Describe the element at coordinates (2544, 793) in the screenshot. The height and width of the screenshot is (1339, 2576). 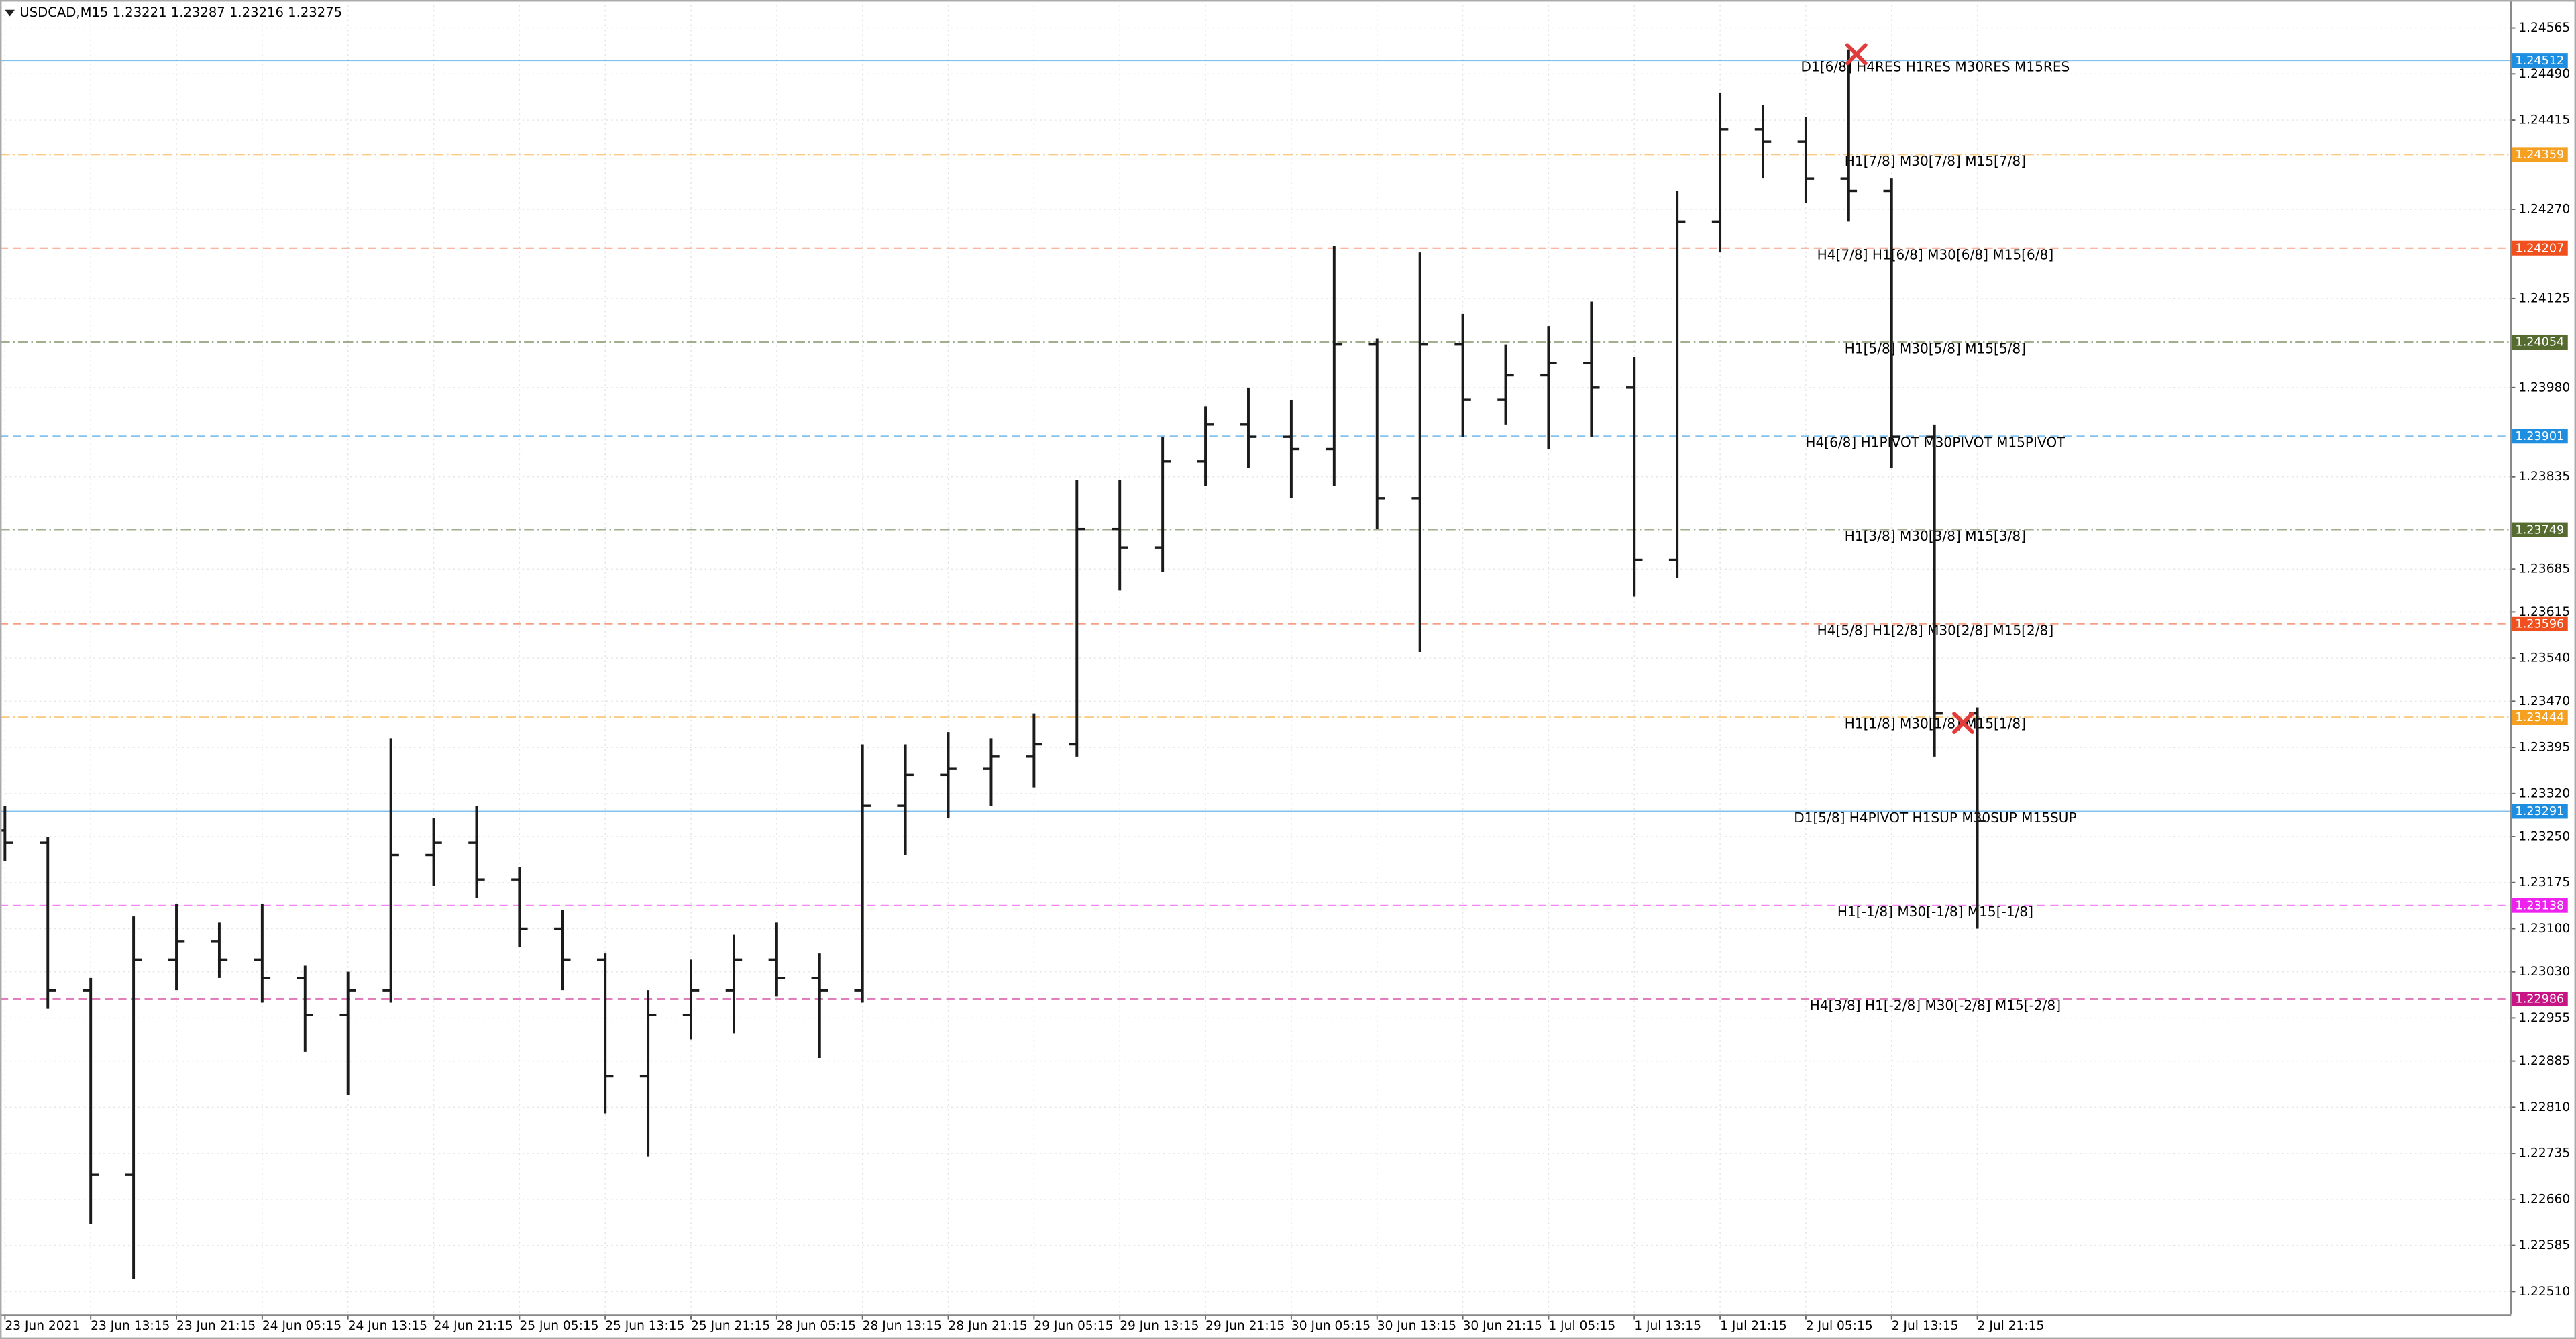
I see `y-tick-label: 1.23320` at that location.